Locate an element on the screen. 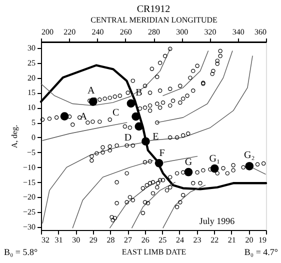  annotation: G₂ is located at coordinates (249, 156).